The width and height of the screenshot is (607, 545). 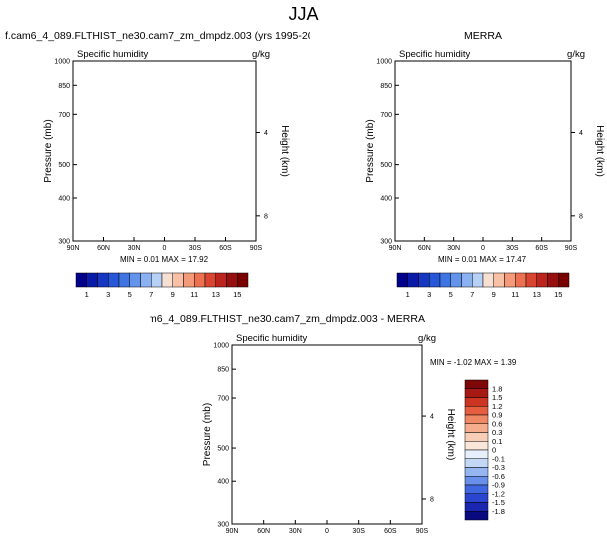 What do you see at coordinates (173, 294) in the screenshot?
I see `colorbar-label: 9` at bounding box center [173, 294].